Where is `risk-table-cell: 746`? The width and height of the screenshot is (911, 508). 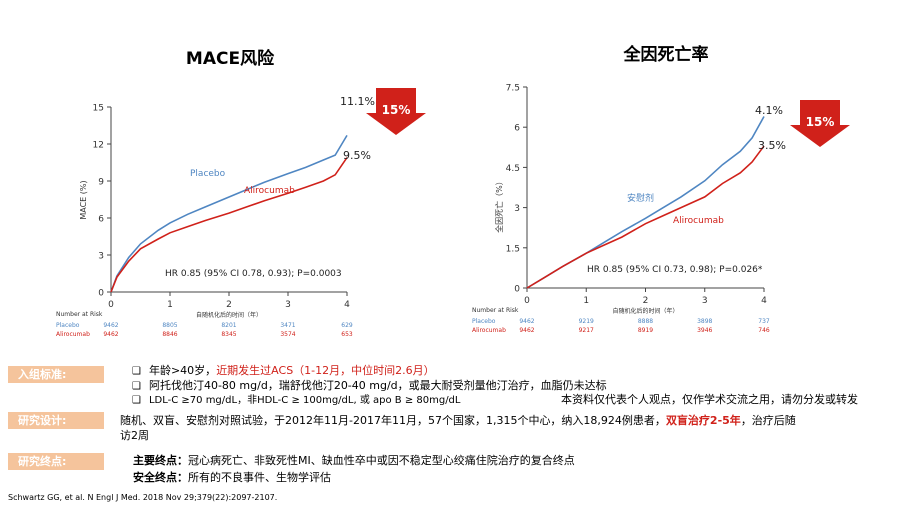
risk-table-cell: 746 is located at coordinates (764, 330).